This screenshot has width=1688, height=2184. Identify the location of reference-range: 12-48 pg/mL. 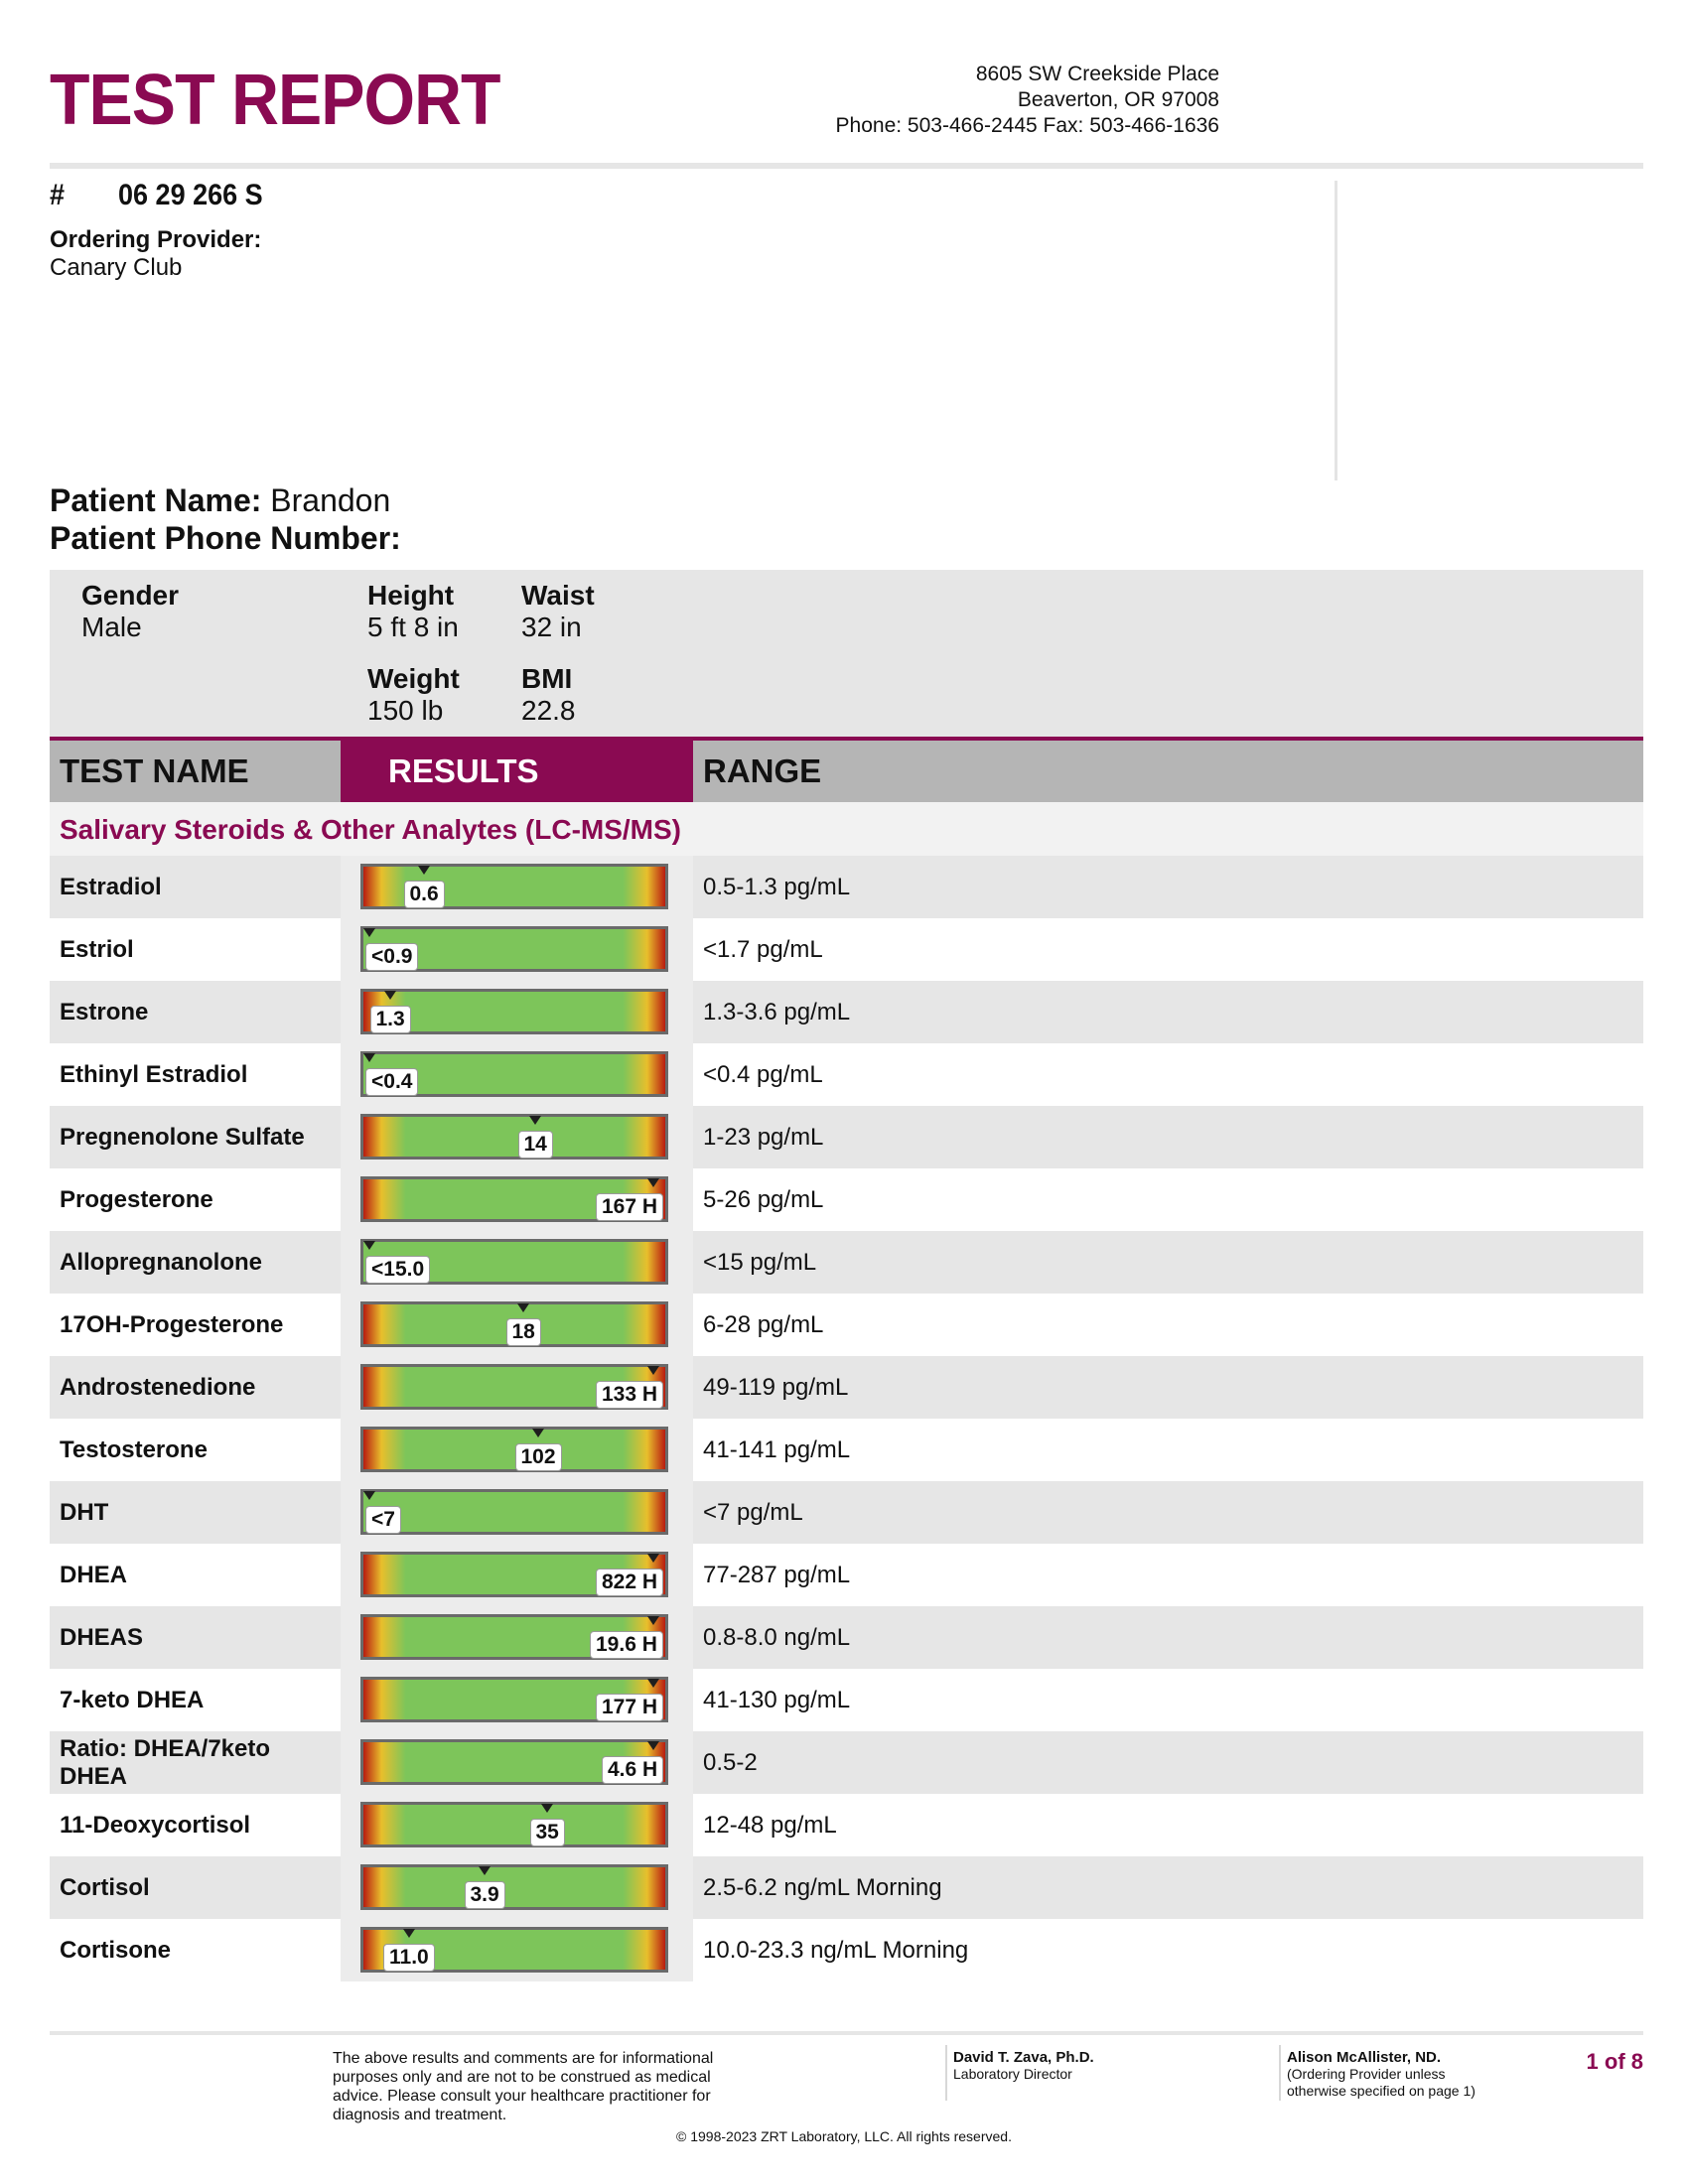
(770, 1825).